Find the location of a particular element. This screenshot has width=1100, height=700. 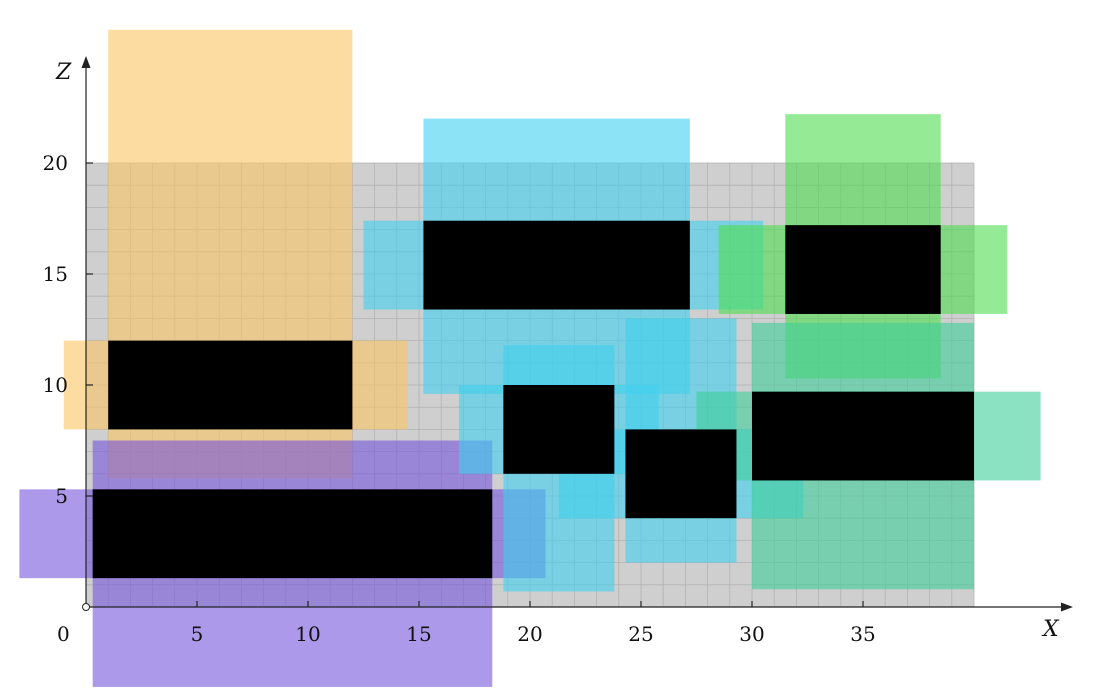

z-tick-label: 15 is located at coordinates (55, 274).